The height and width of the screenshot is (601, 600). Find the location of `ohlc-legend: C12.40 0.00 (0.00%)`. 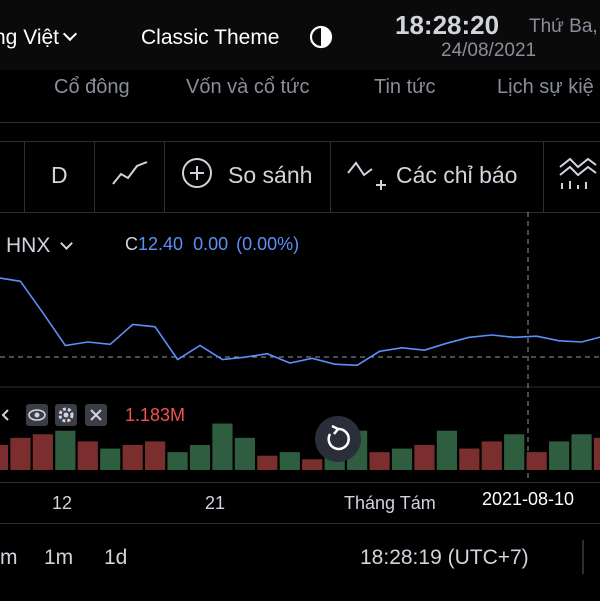

ohlc-legend: C12.40 0.00 (0.00%) is located at coordinates (212, 244).